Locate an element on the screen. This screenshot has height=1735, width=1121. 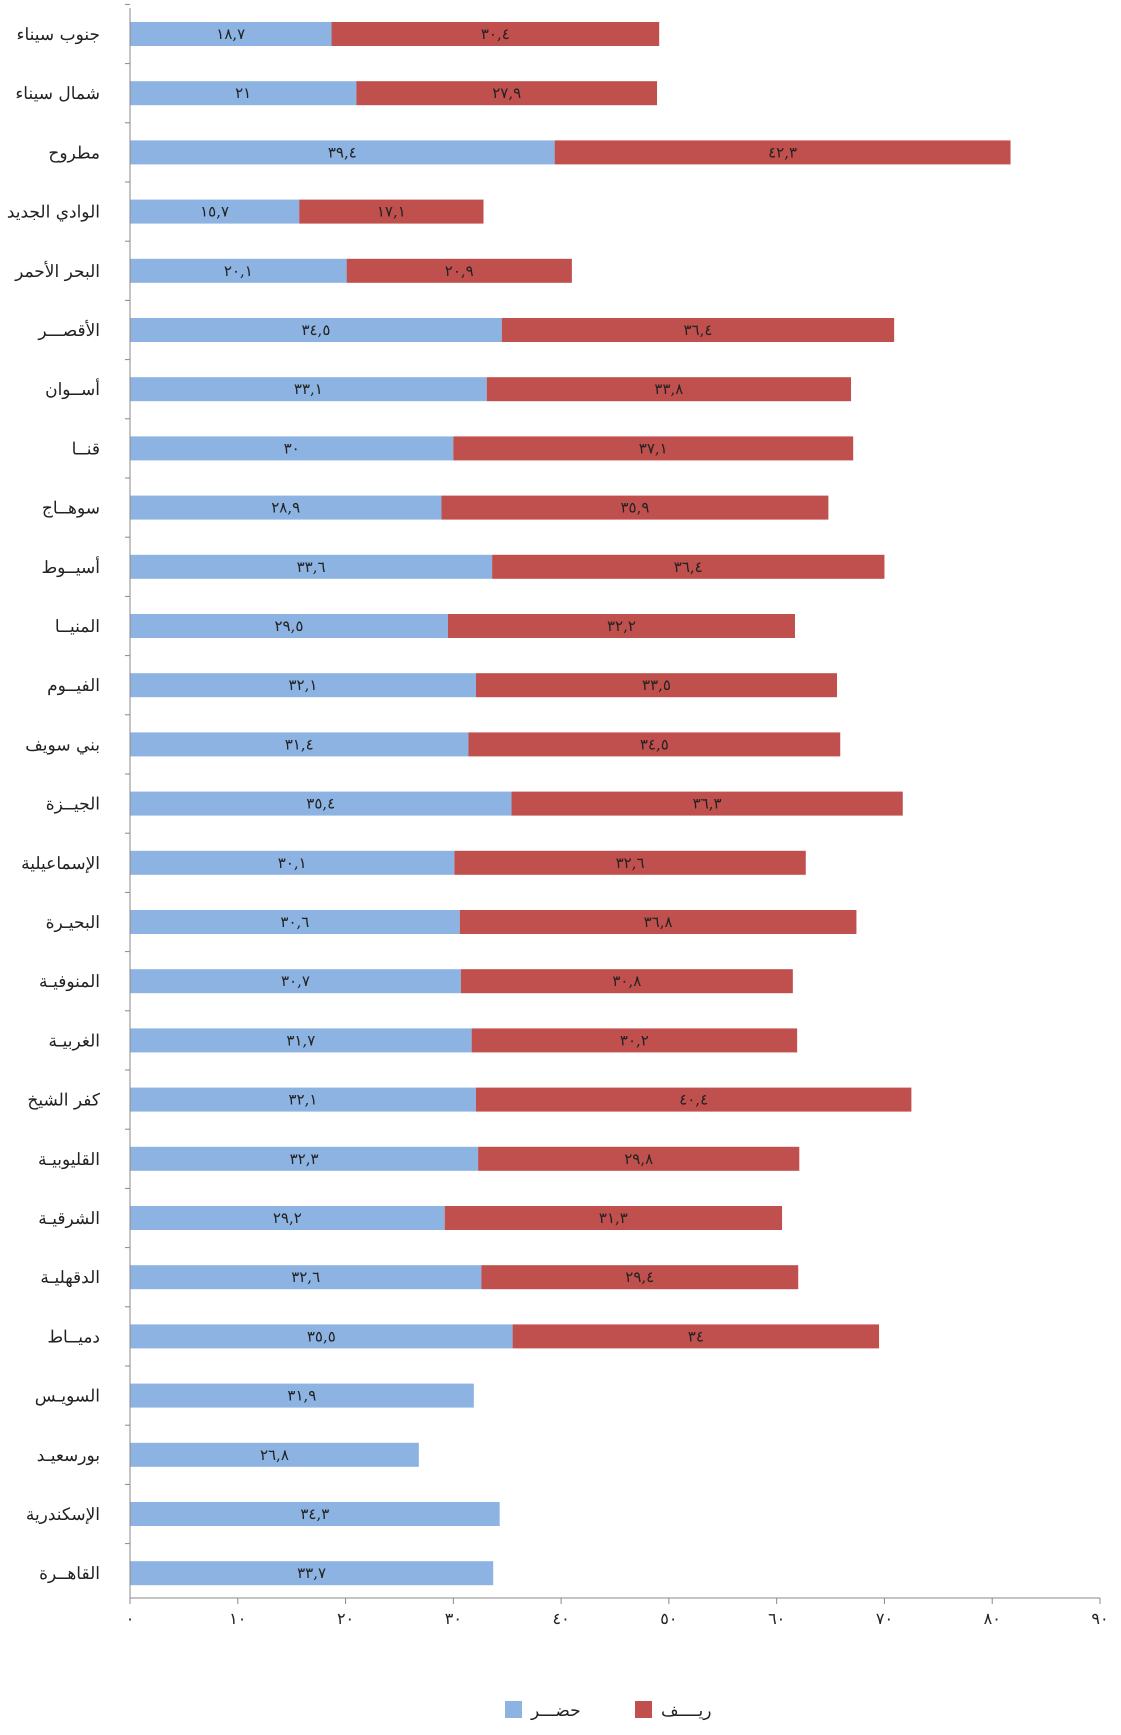
data-label-urban: ٣٥,٤ is located at coordinates (320, 804).